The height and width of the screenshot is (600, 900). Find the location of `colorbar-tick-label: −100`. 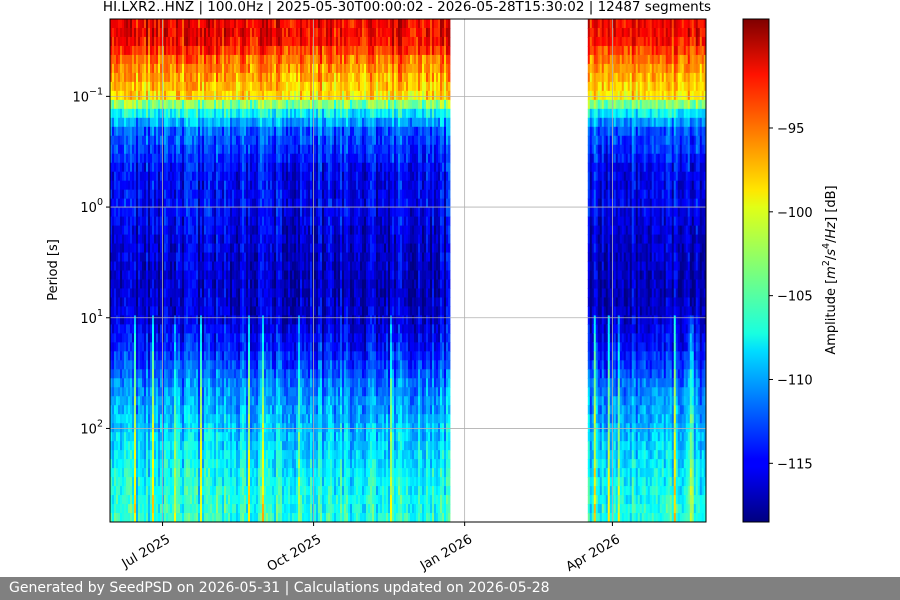

colorbar-tick-label: −100 is located at coordinates (795, 213).